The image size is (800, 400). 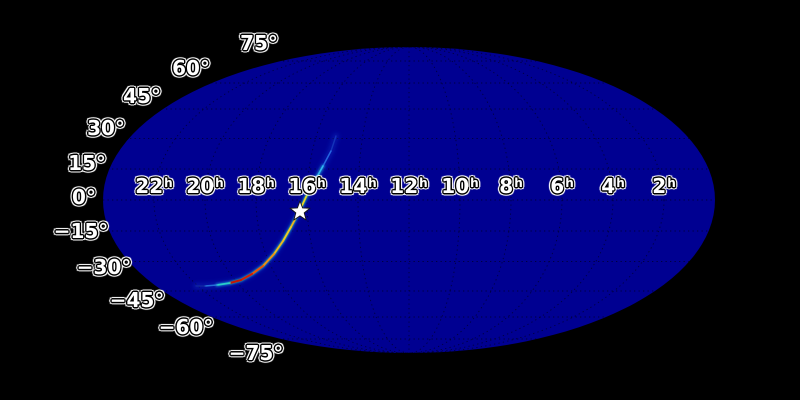 What do you see at coordinates (300, 210) in the screenshot?
I see `star-marker-icon` at bounding box center [300, 210].